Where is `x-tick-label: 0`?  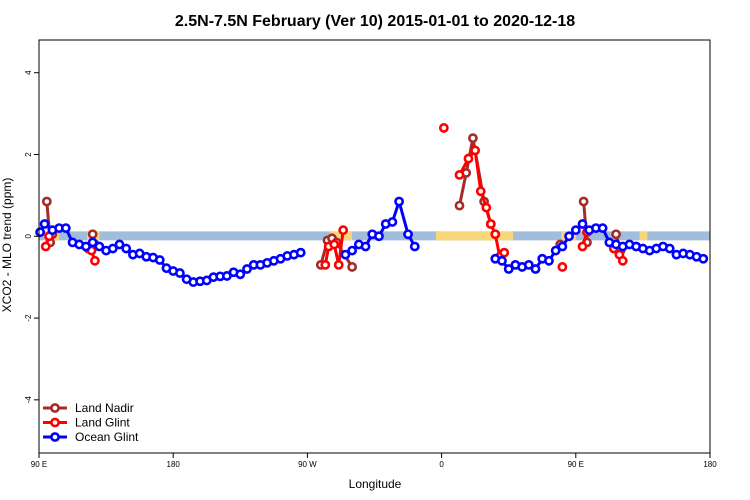 x-tick-label: 0 is located at coordinates (441, 464).